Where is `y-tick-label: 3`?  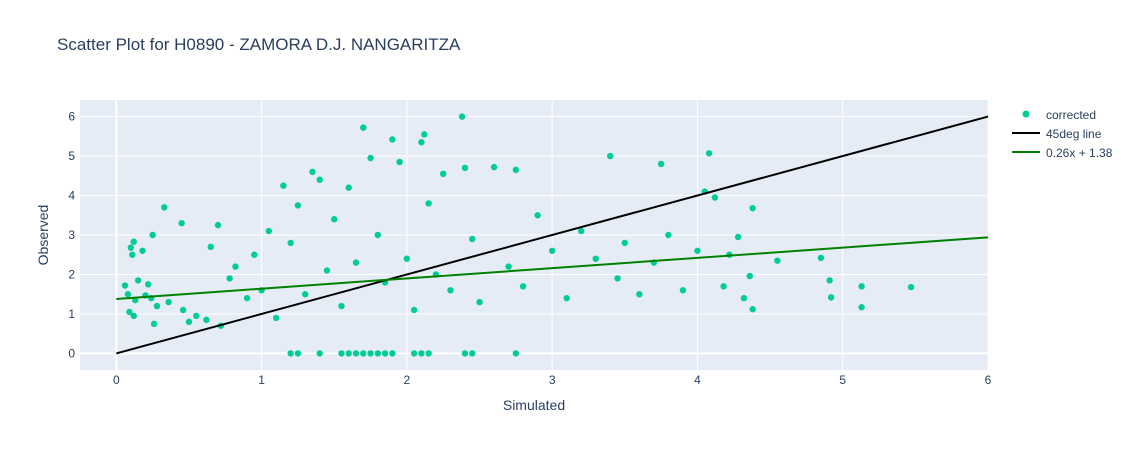
y-tick-label: 3 is located at coordinates (71, 235).